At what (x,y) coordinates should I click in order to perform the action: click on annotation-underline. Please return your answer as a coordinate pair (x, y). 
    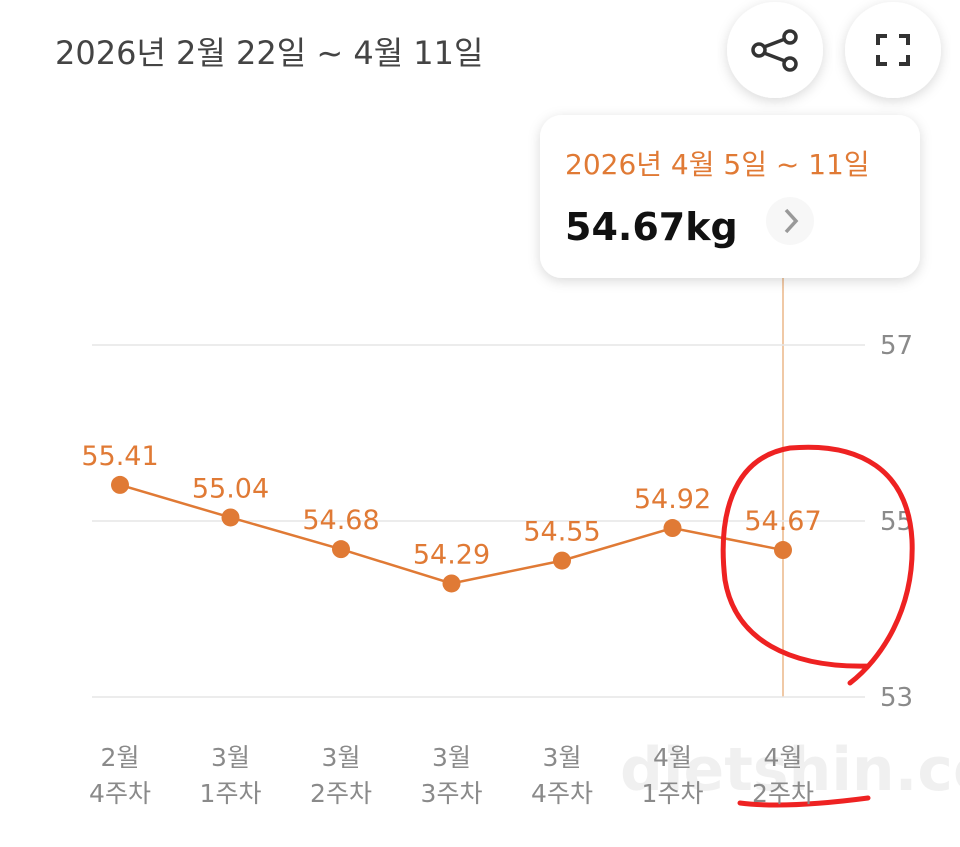
    Looking at the image, I should click on (804, 801).